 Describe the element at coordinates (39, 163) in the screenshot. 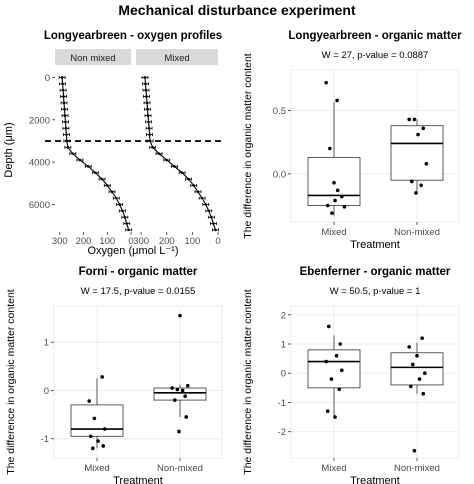

I see `y-tick-label: 4000` at that location.